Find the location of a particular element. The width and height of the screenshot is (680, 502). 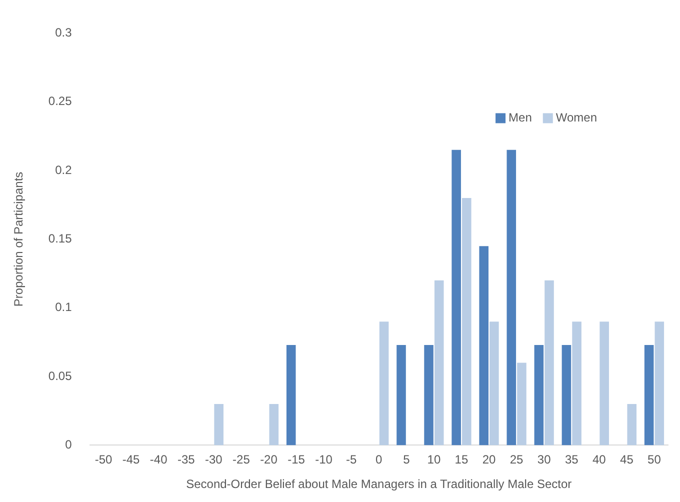

y-tick-label: 0 is located at coordinates (68, 445).